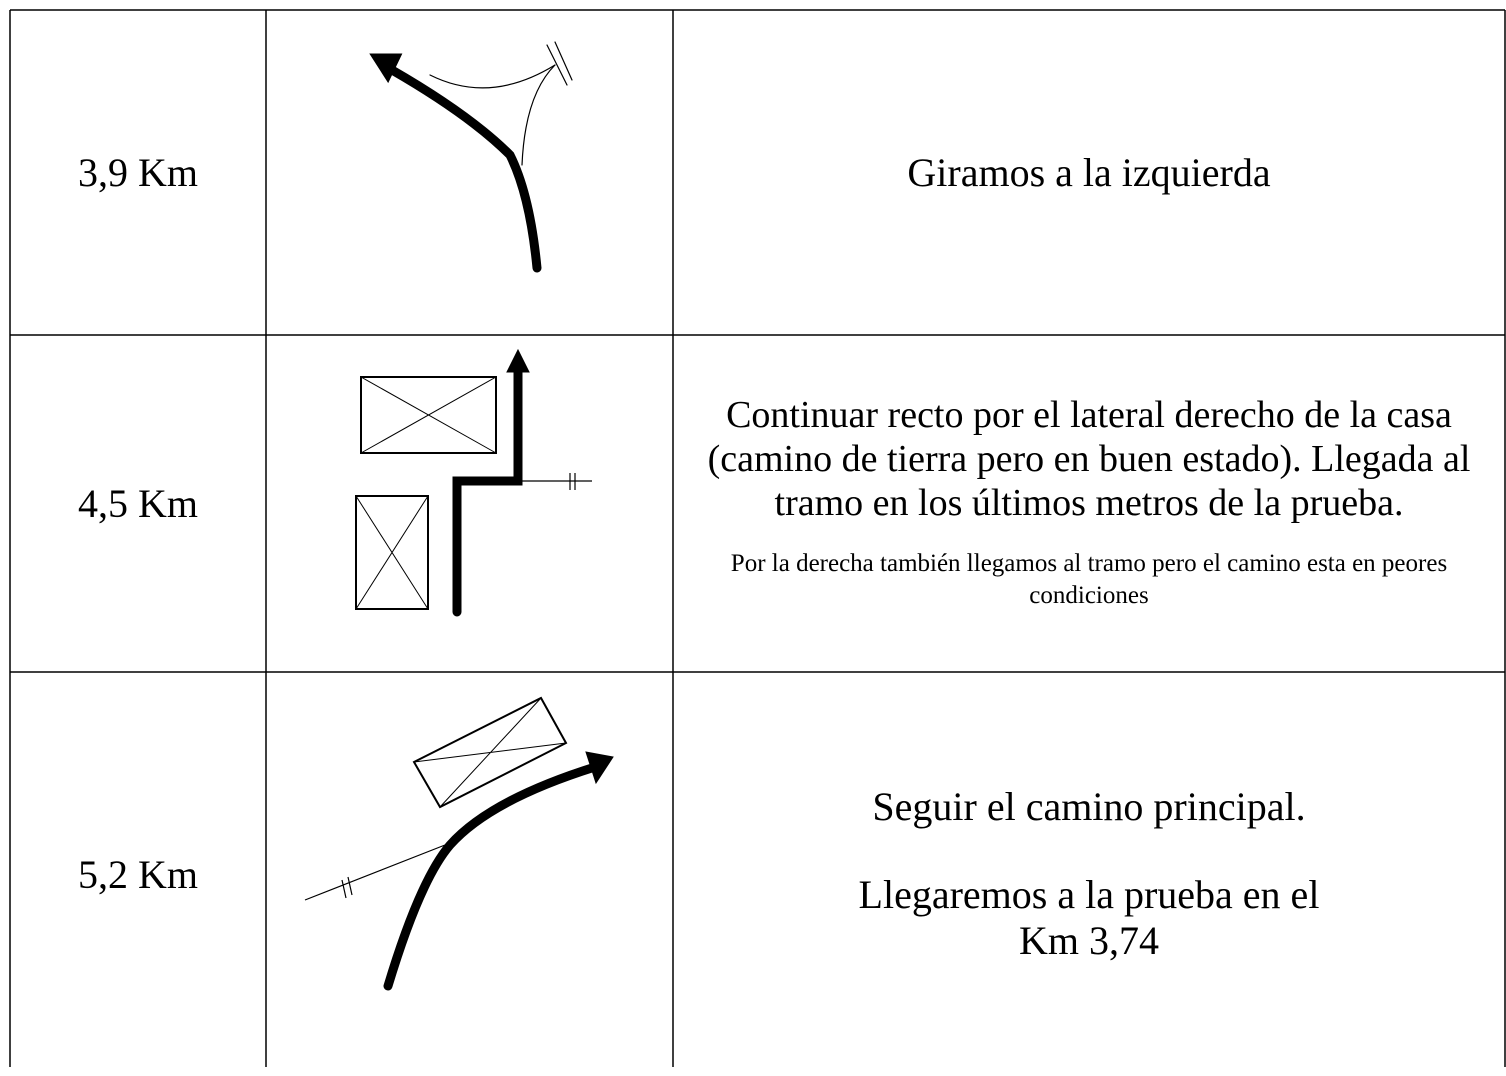 This screenshot has height=1076, width=1506. Describe the element at coordinates (1089, 917) in the screenshot. I see `instruction: Llegaremos a la prueba en el Km 3,74` at that location.